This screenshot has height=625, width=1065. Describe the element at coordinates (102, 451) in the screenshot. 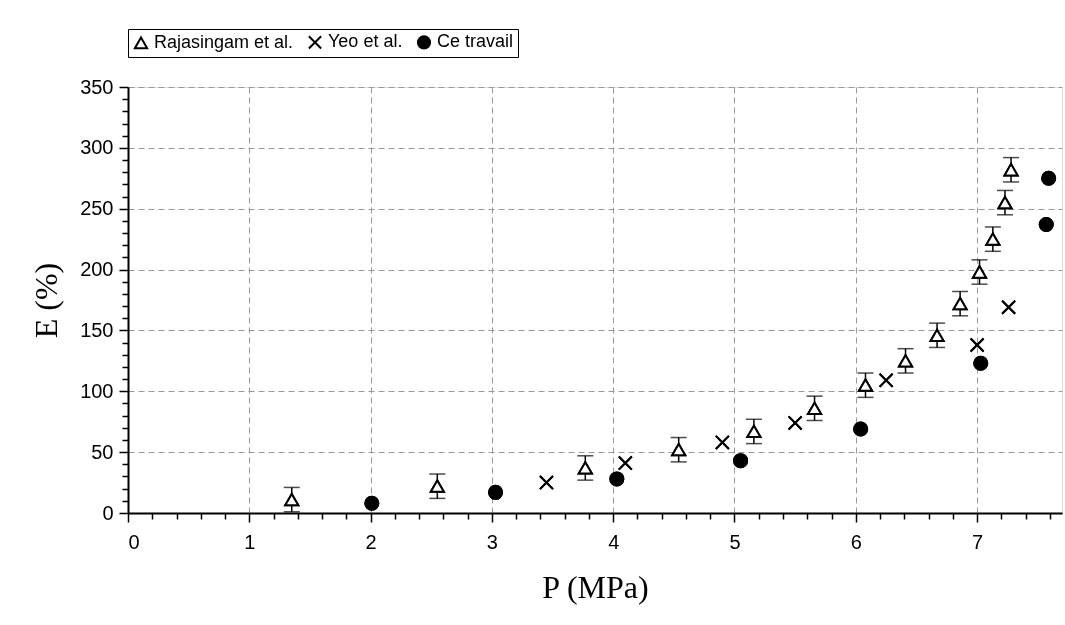

I see `y-tick-label: 50` at that location.